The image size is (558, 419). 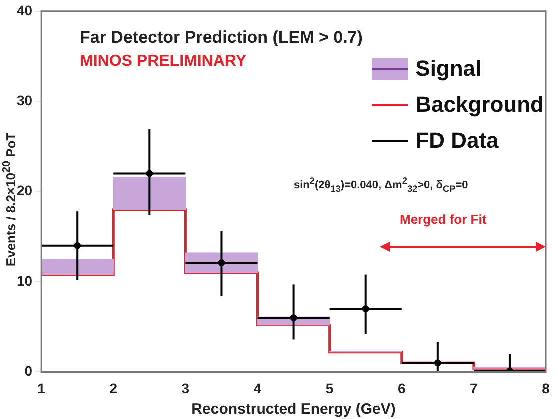 What do you see at coordinates (24, 10) in the screenshot?
I see `y-tick-label: 40` at bounding box center [24, 10].